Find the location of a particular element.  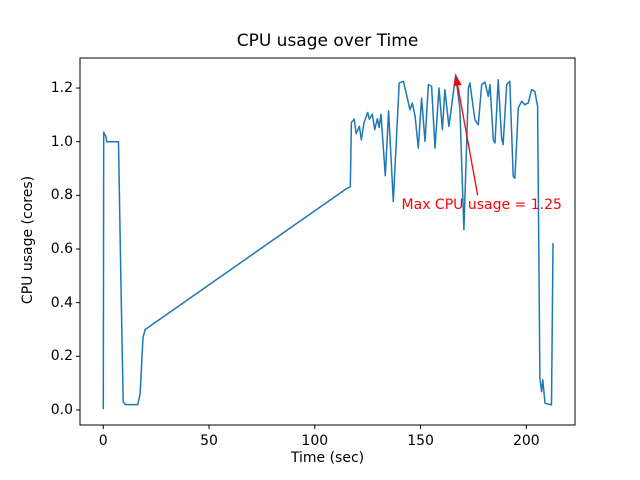

y-tick-label: 0.6 is located at coordinates (61, 249).